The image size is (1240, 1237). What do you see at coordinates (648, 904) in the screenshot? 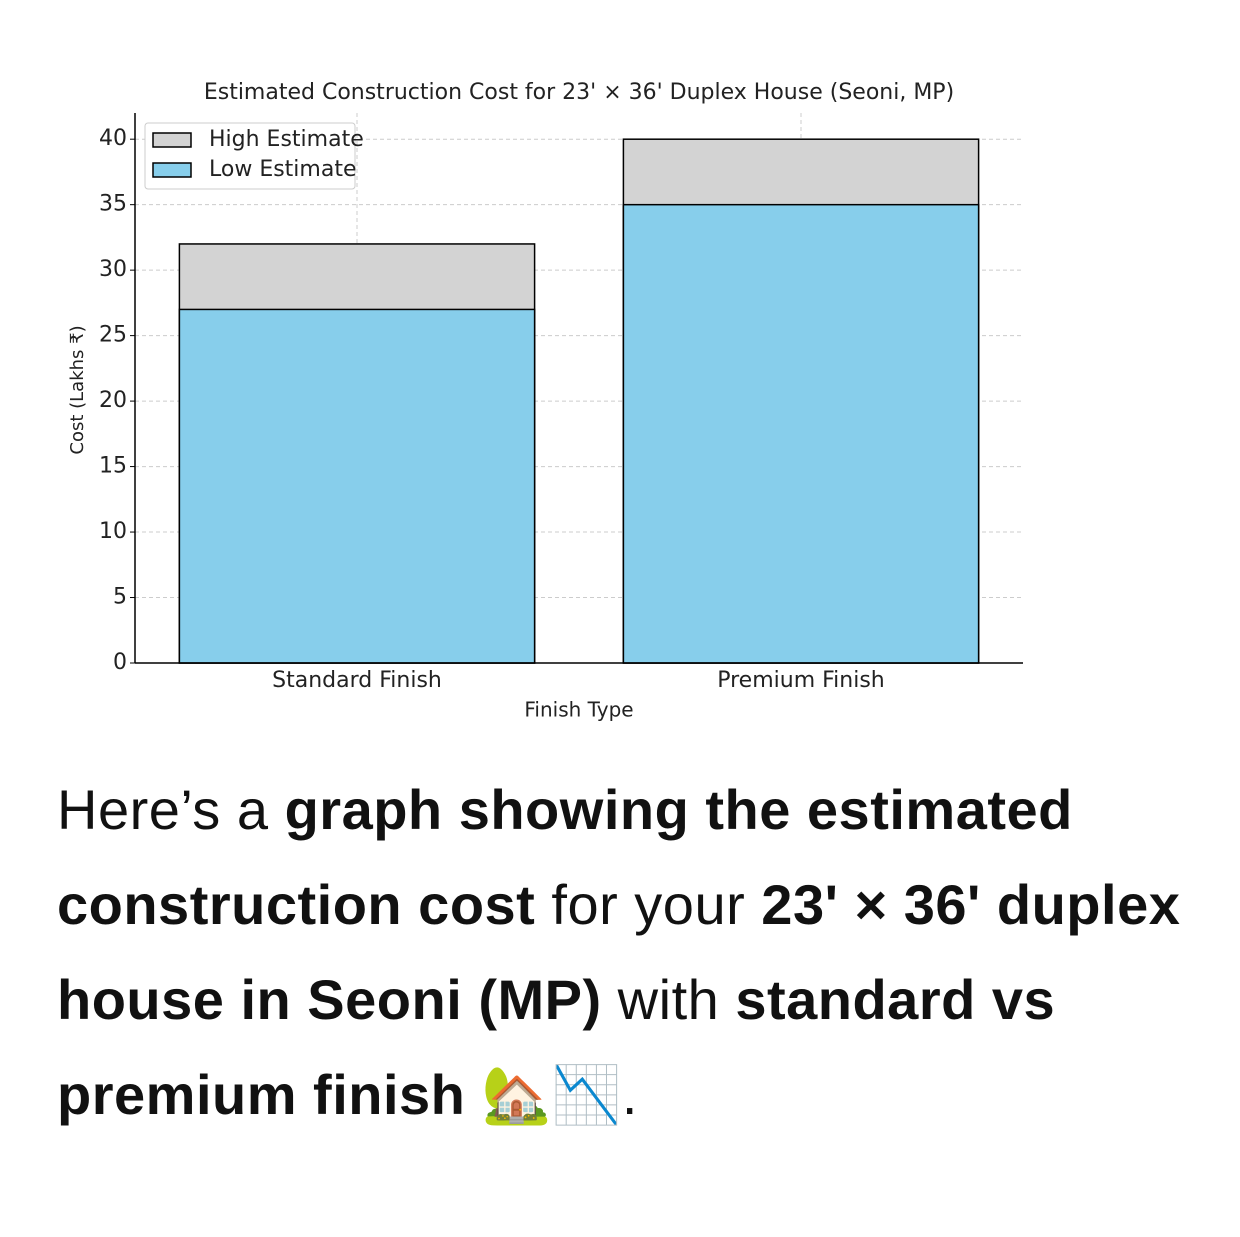
I see `message-segment: for your` at bounding box center [648, 904].